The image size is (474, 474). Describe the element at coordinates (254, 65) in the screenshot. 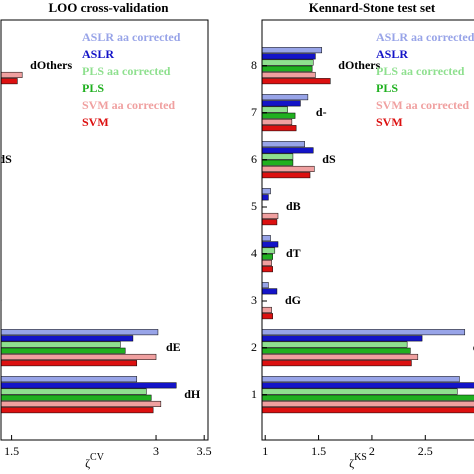

I see `y-tick-label: 8` at that location.